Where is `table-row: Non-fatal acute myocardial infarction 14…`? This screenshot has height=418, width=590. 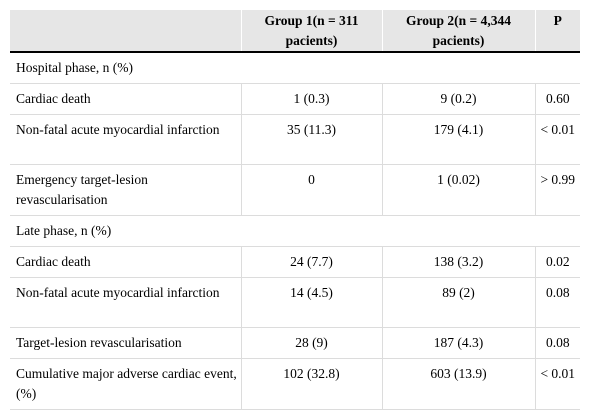 table-row: Non-fatal acute myocardial infarction 14… is located at coordinates (295, 302).